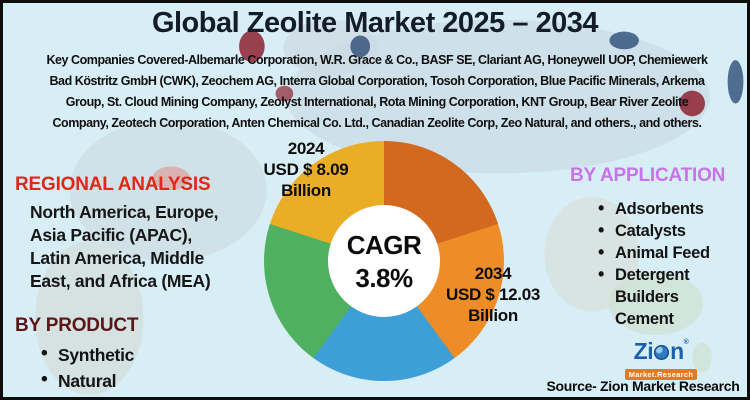  I want to click on annotation-value: USD $ 12.03, so click(493, 294).